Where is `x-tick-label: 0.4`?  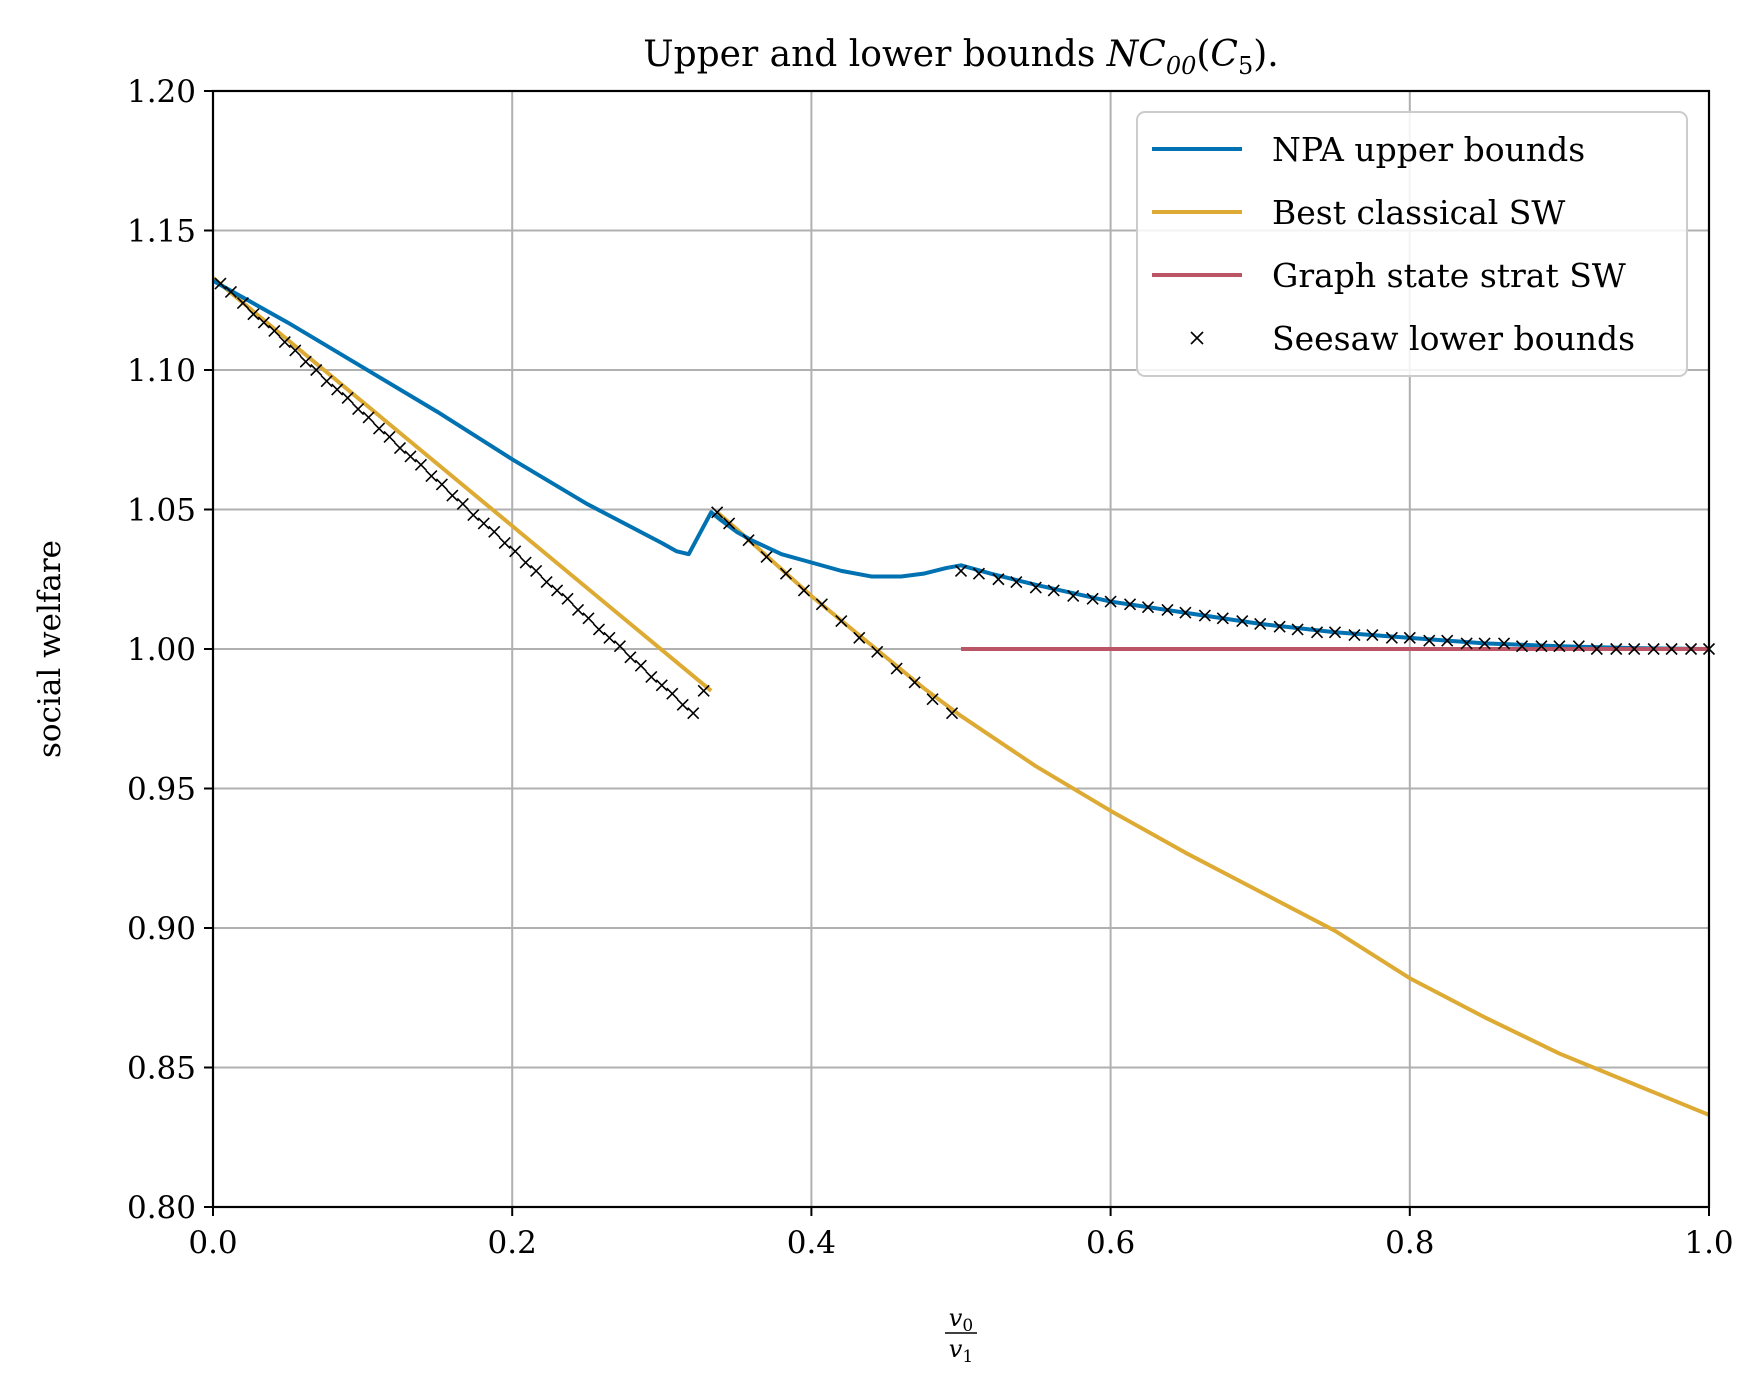 x-tick-label: 0.4 is located at coordinates (811, 1243).